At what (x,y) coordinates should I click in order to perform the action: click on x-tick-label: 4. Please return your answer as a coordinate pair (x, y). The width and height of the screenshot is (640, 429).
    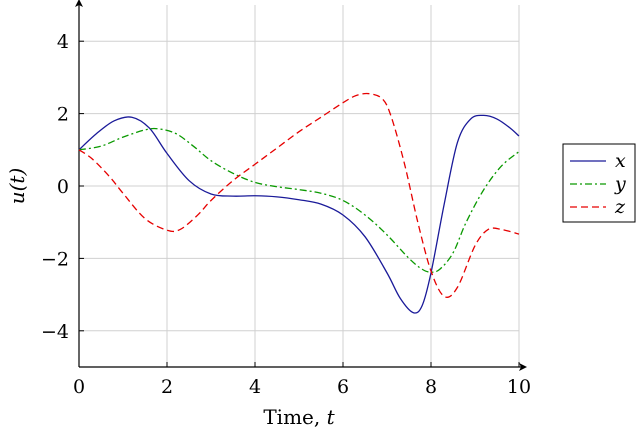
    Looking at the image, I should click on (255, 387).